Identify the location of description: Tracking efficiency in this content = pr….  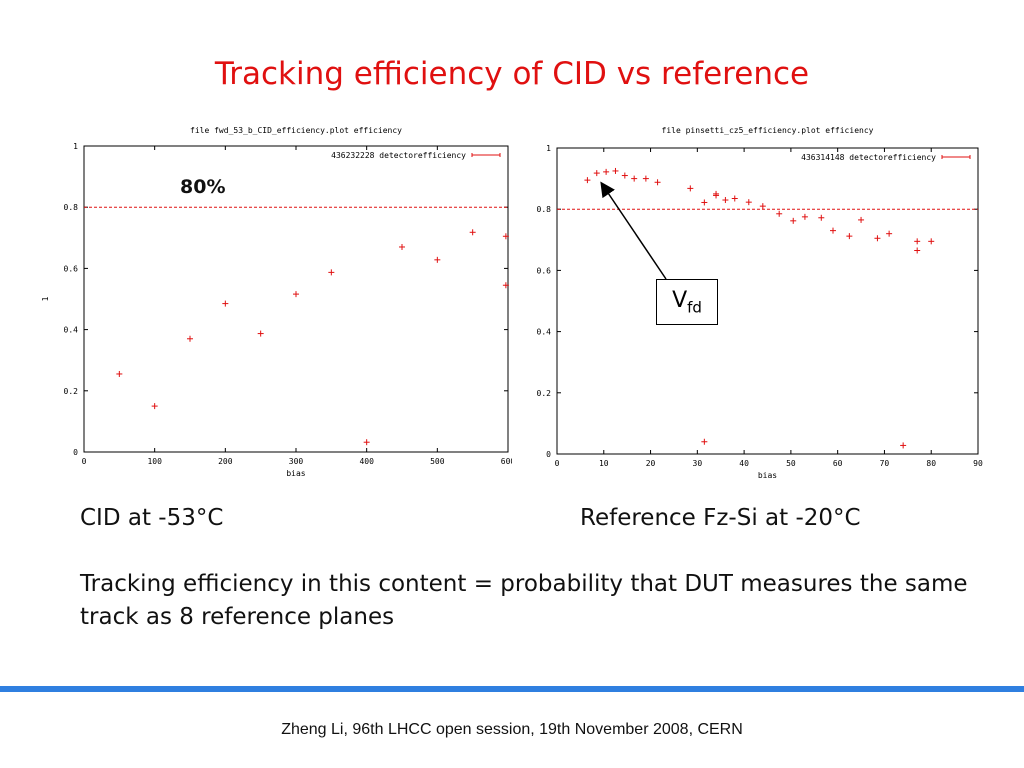
(524, 600).